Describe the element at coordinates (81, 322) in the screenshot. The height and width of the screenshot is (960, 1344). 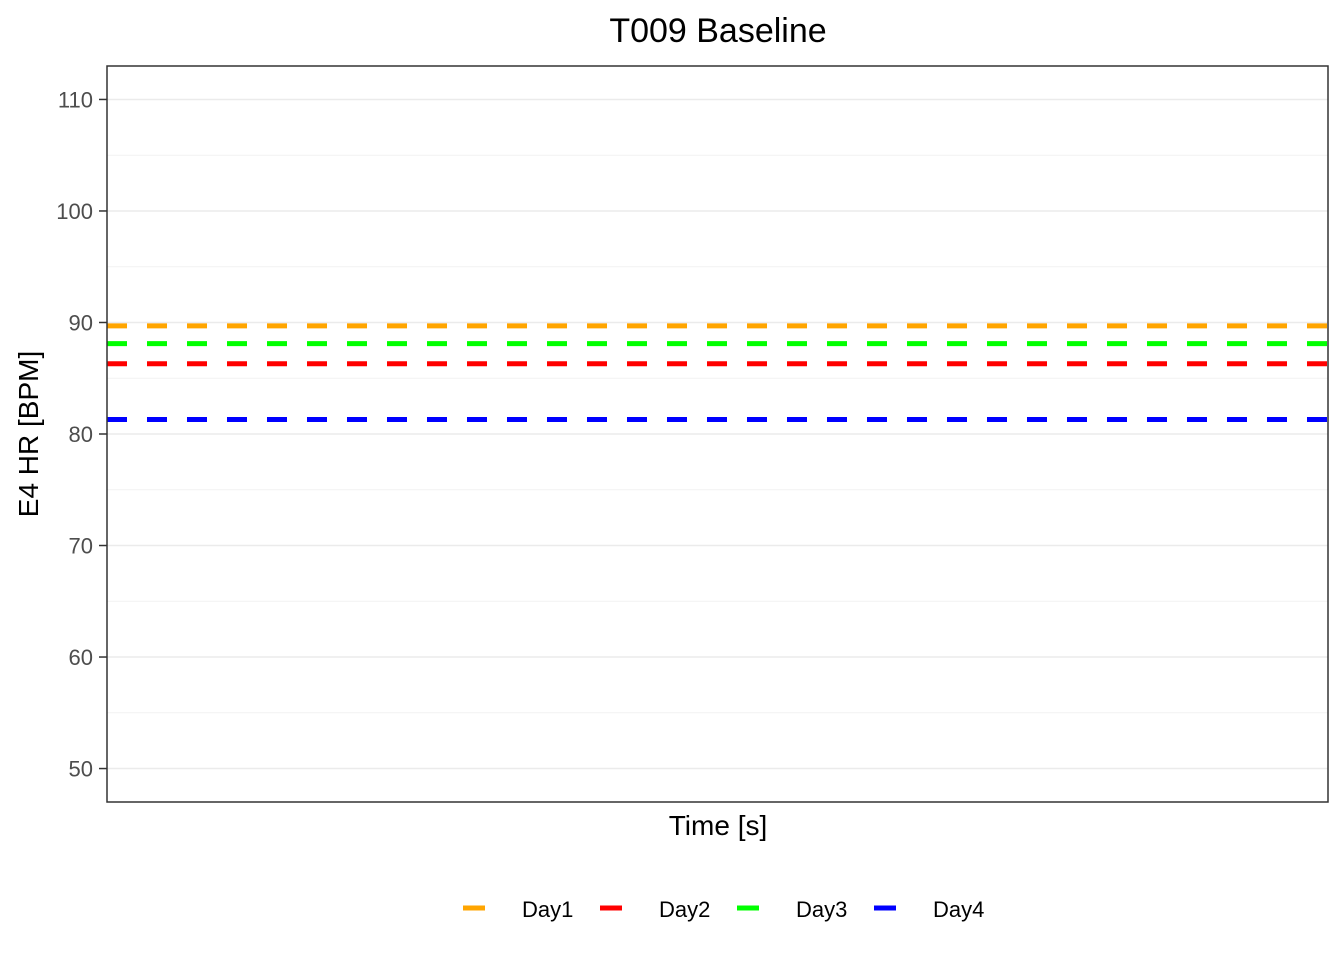
I see `y-tick-label: 90` at that location.